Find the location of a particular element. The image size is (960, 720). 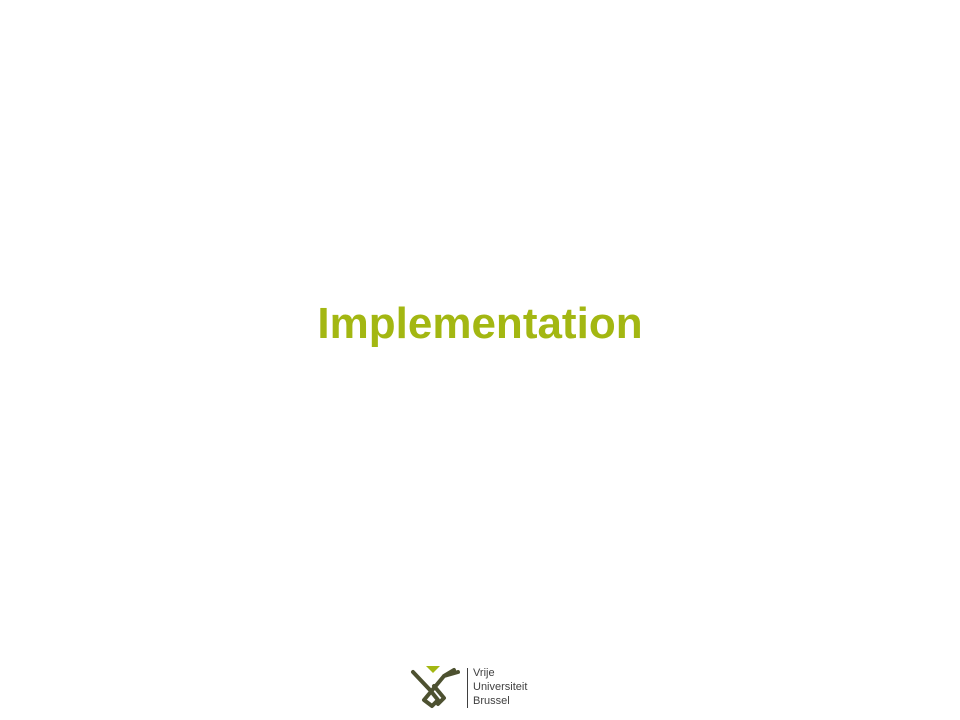

logo-text-line3: Brussel is located at coordinates (491, 701).